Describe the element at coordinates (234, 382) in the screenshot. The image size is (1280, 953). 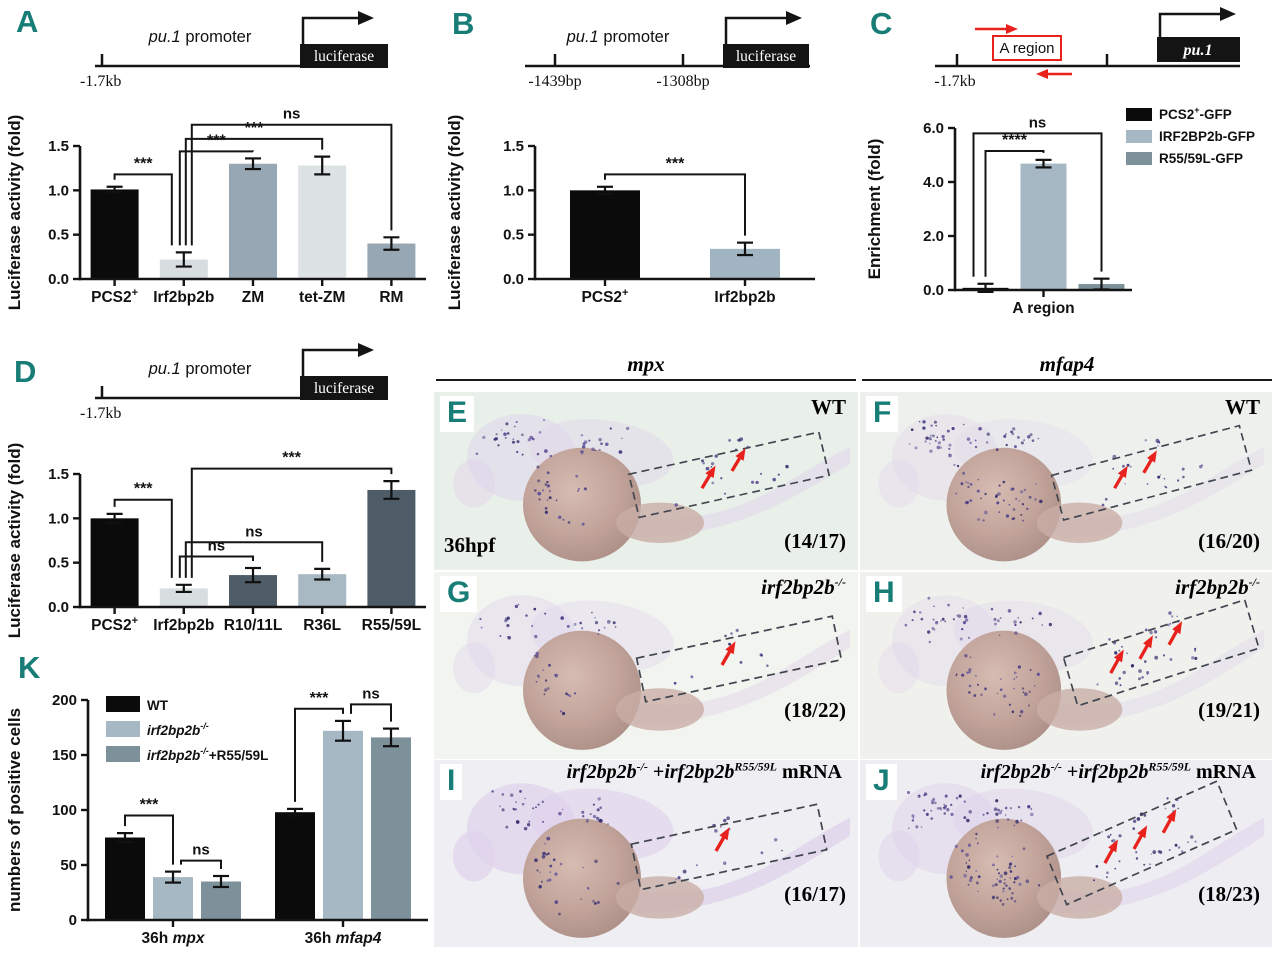
I see `panel-d-promoter-diagram: luciferase -1.7kb pu.1 promoter` at that location.